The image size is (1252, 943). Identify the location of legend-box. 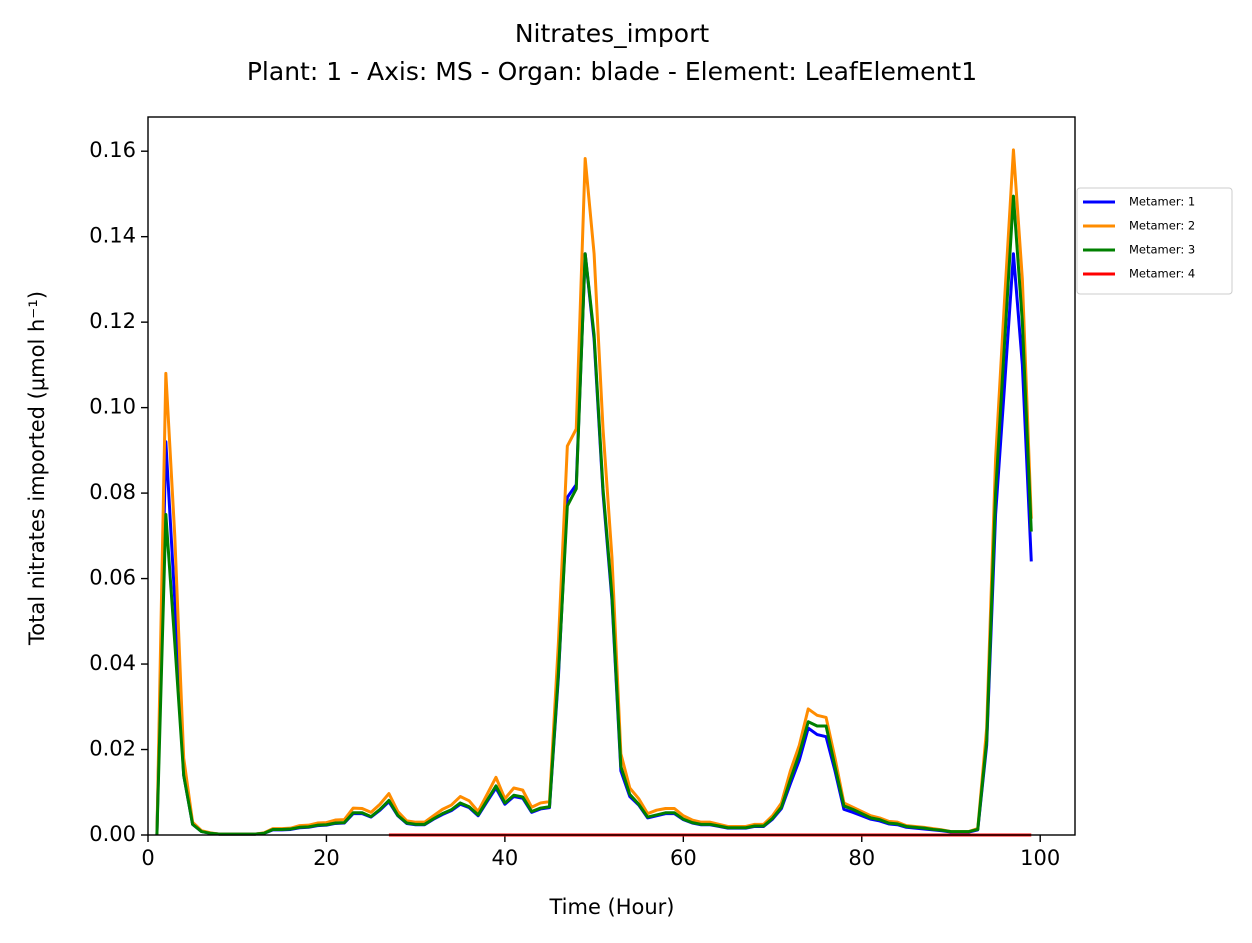
(1154, 241).